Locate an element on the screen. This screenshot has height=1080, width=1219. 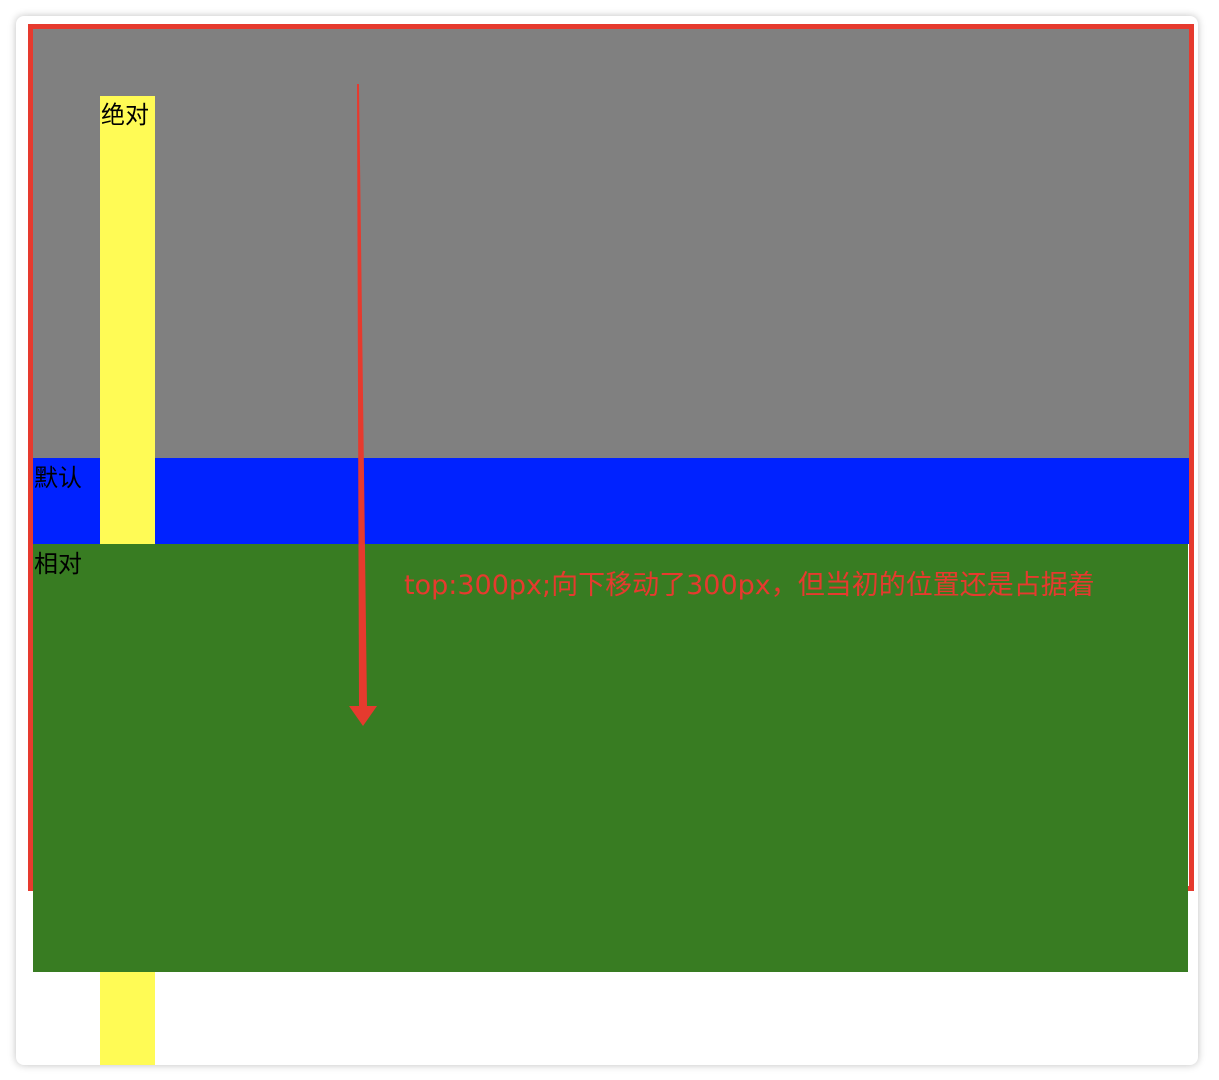
relative-label: 相对 is located at coordinates (58, 564).